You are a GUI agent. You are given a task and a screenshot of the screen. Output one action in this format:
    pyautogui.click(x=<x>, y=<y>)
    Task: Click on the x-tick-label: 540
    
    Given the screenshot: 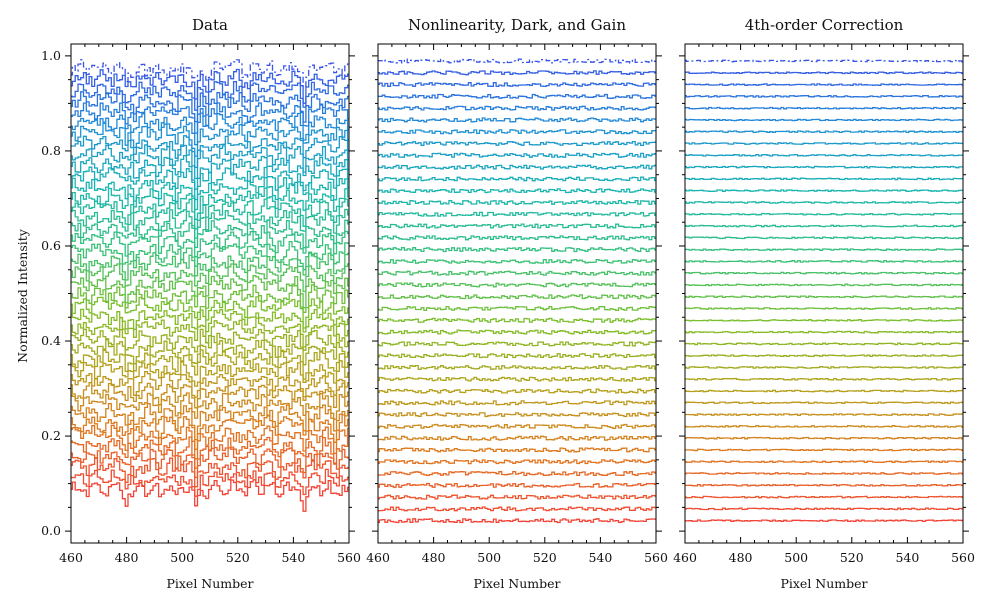 What is the action you would take?
    pyautogui.click(x=600, y=557)
    